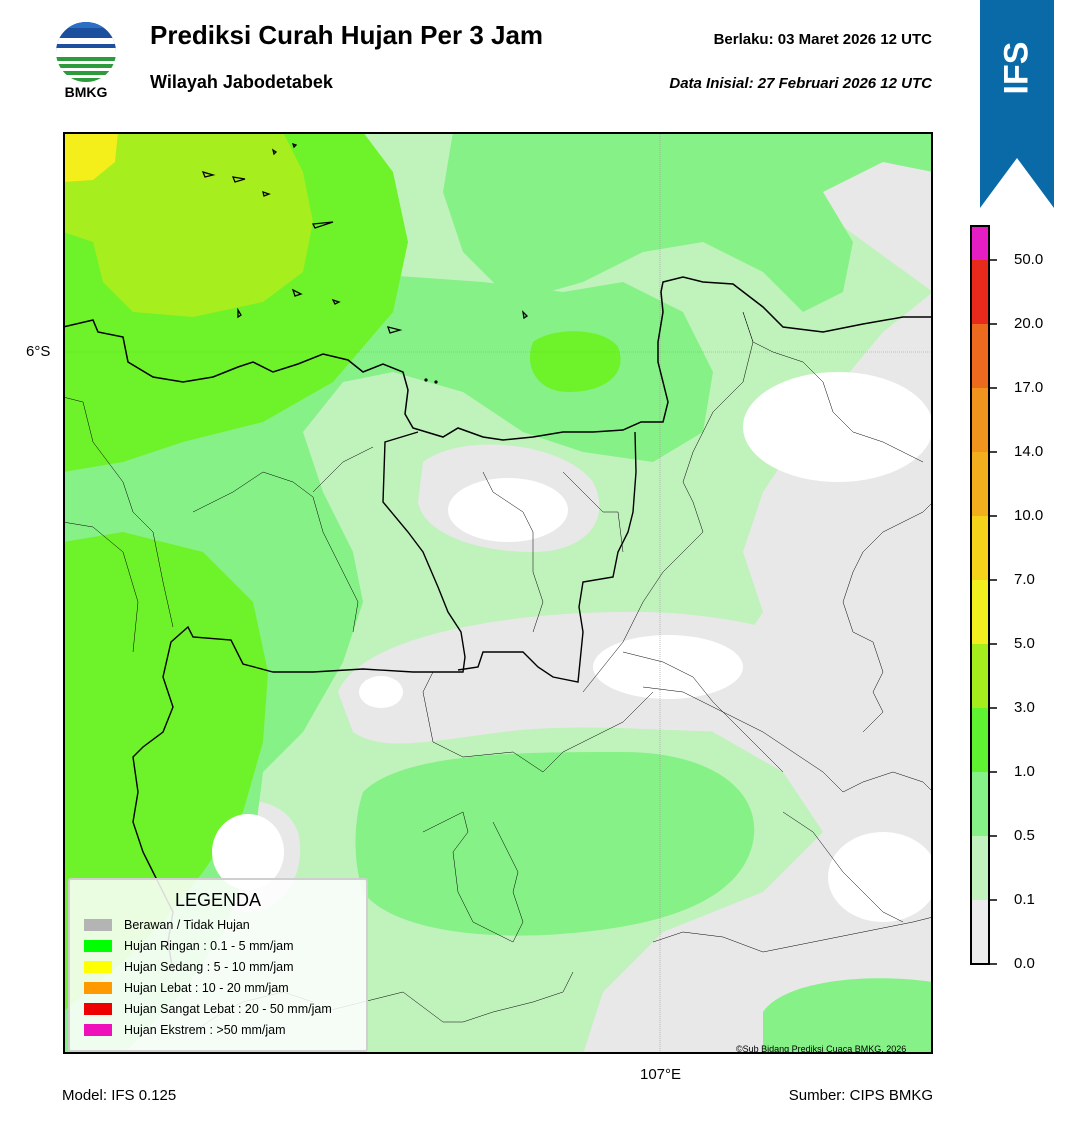 This screenshot has height=1128, width=1072. I want to click on colorbar-tick-label: 17.0, so click(1029, 387).